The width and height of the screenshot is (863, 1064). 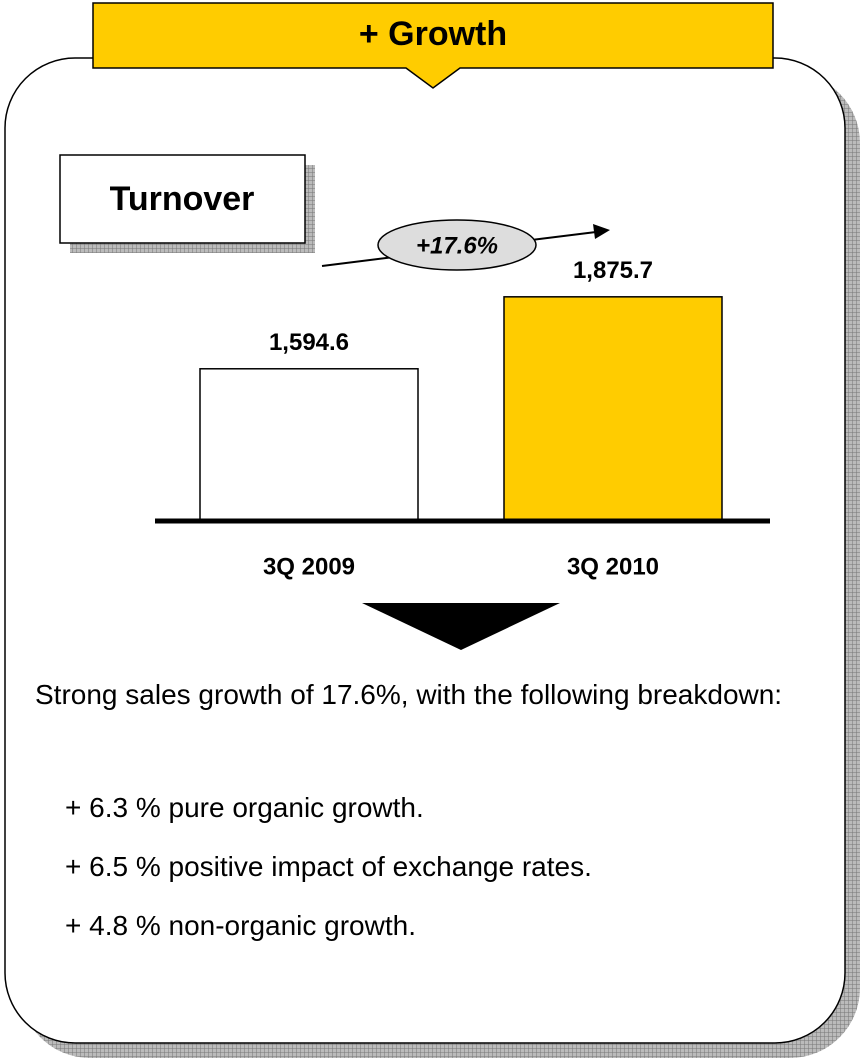 I want to click on x-tick-label: 3Q 2009, so click(x=309, y=566).